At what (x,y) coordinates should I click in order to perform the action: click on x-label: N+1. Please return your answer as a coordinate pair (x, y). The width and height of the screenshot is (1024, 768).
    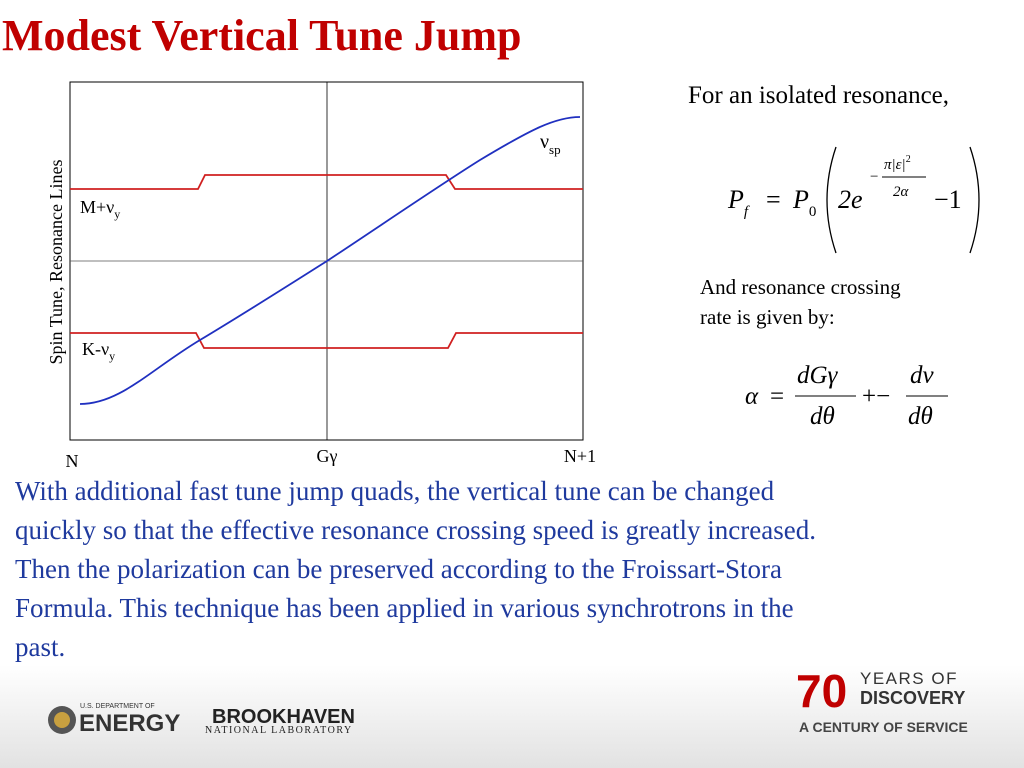
    Looking at the image, I should click on (580, 456).